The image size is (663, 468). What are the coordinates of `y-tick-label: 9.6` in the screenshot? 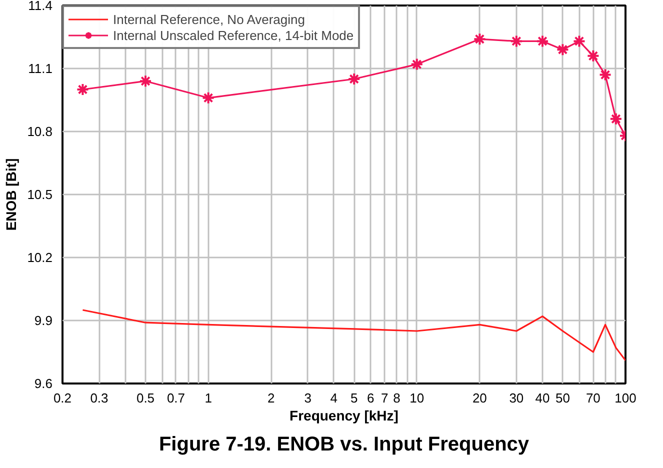 It's located at (43, 383).